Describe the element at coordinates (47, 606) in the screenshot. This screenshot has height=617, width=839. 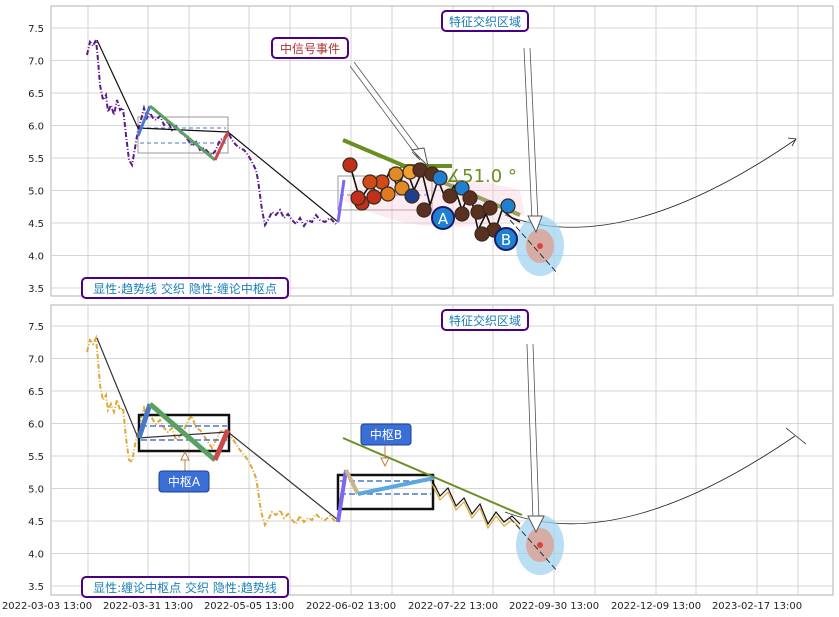
I see `x-tick-label: 2022-03-03 13:00` at that location.